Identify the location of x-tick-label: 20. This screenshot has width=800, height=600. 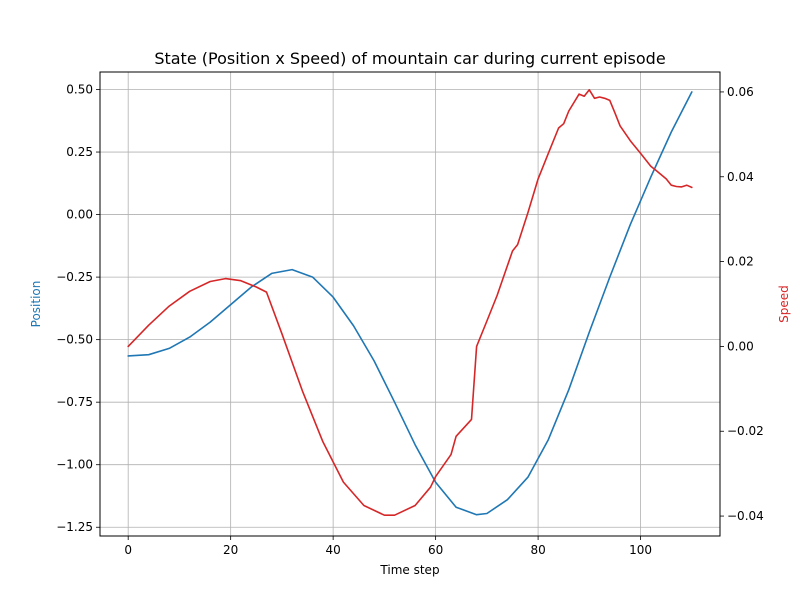
(230, 550).